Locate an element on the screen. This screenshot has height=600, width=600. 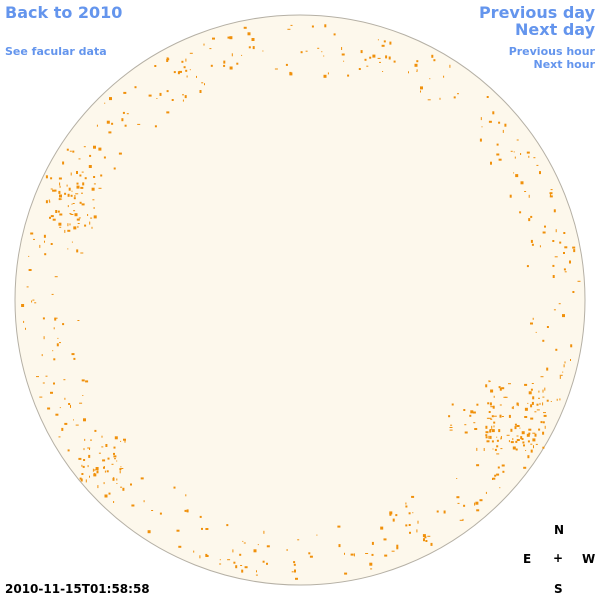
previous-day-link: Previous day is located at coordinates (536, 12).